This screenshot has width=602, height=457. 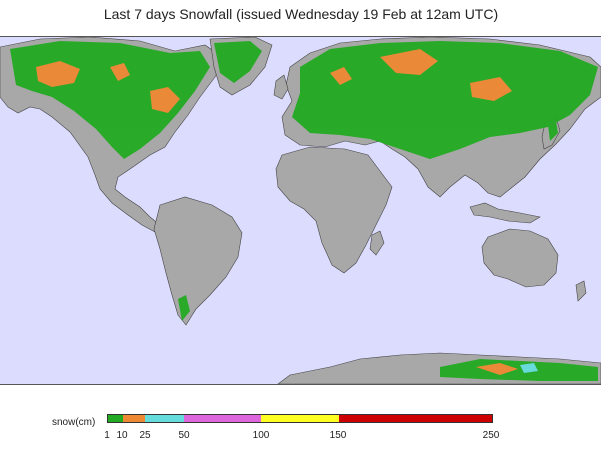 I want to click on legend-color-bar, so click(x=300, y=418).